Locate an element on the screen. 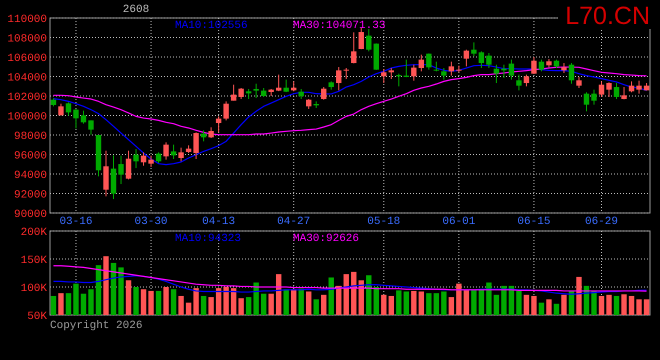 The width and height of the screenshot is (660, 360). y-tick-label: 106000 is located at coordinates (27, 58).